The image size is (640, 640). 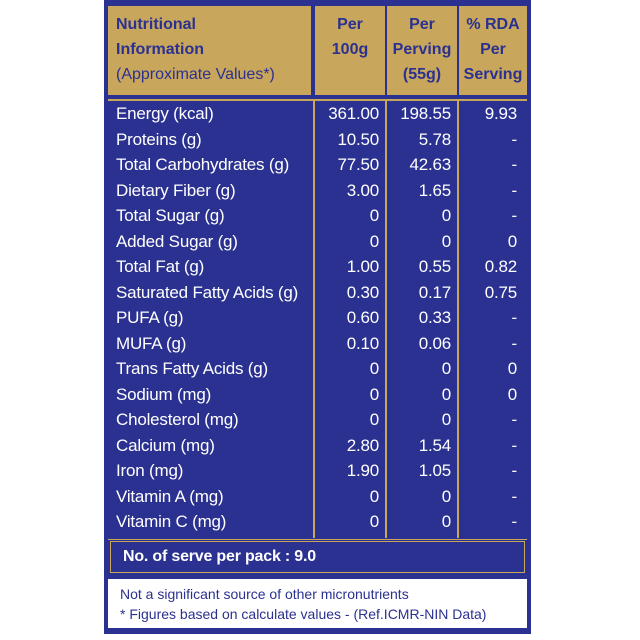 What do you see at coordinates (317, 539) in the screenshot?
I see `body-rule` at bounding box center [317, 539].